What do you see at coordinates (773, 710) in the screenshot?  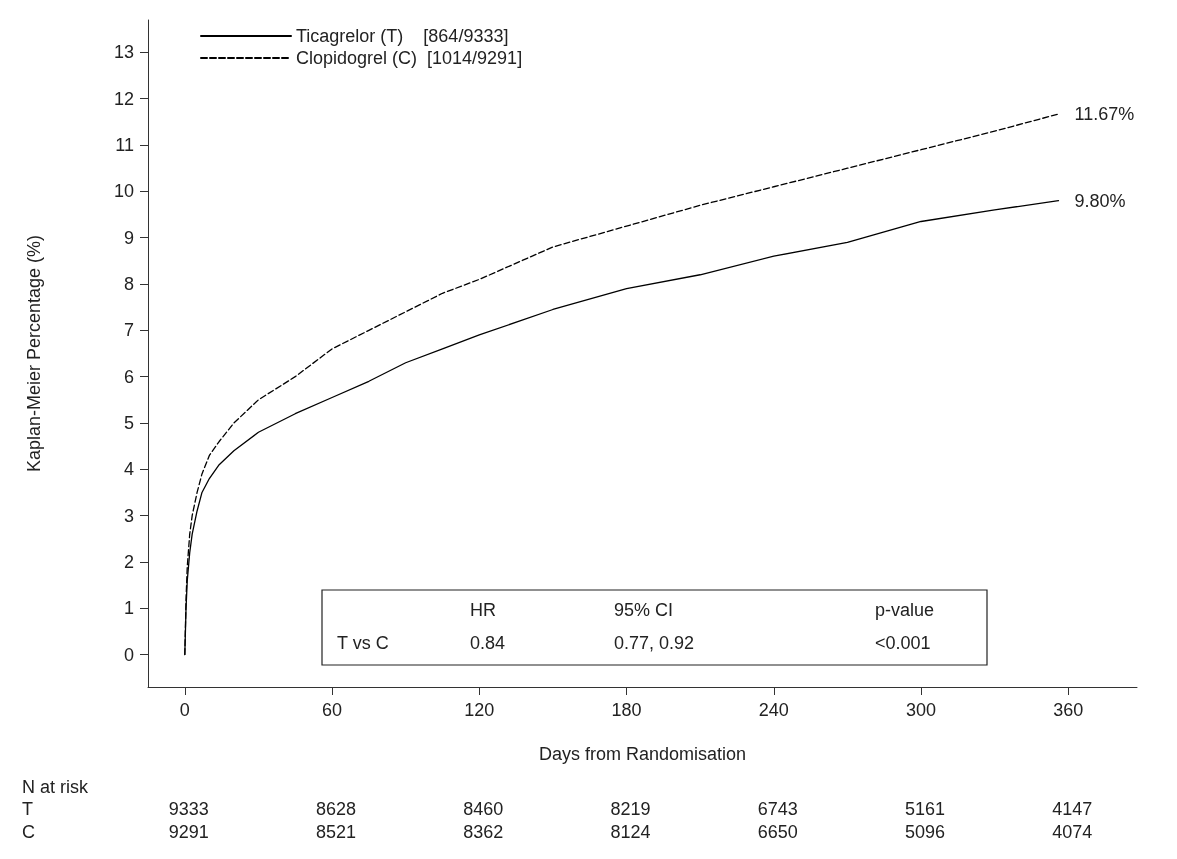 I see `x-tick-label: 240` at bounding box center [773, 710].